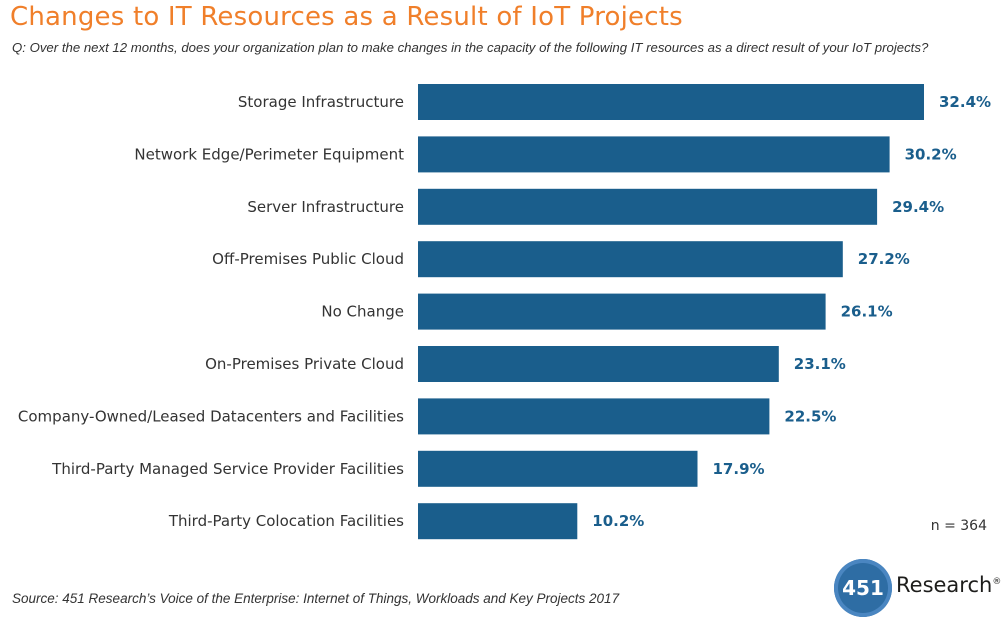 Image resolution: width=1001 pixels, height=626 pixels. I want to click on logo-wordmark: Research®, so click(948, 585).